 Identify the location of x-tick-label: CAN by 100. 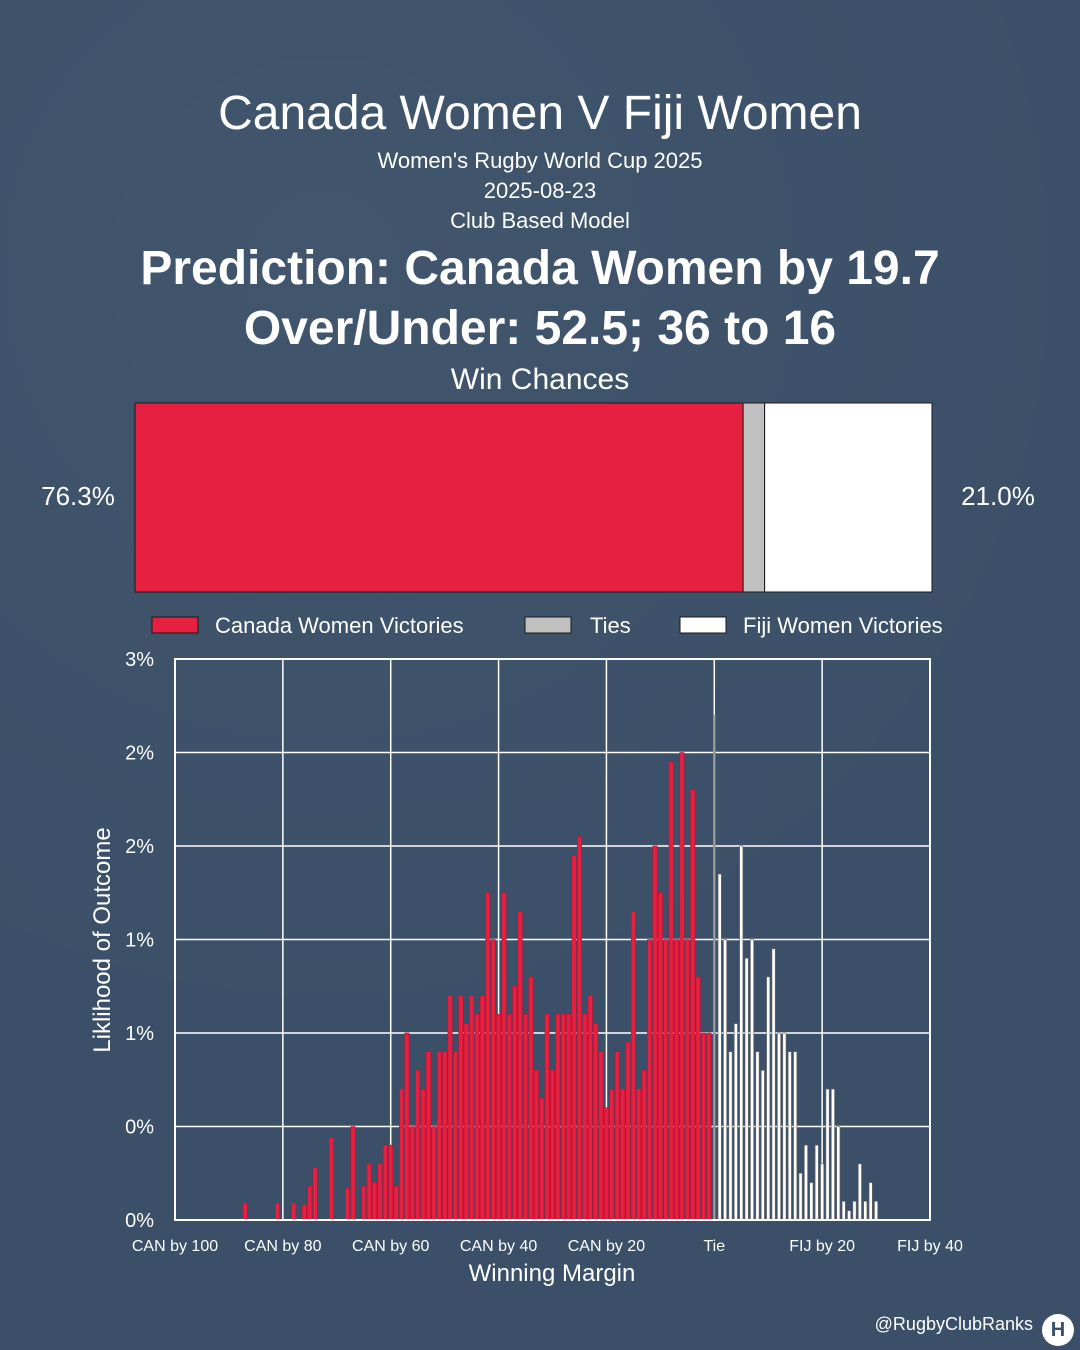
(175, 1246).